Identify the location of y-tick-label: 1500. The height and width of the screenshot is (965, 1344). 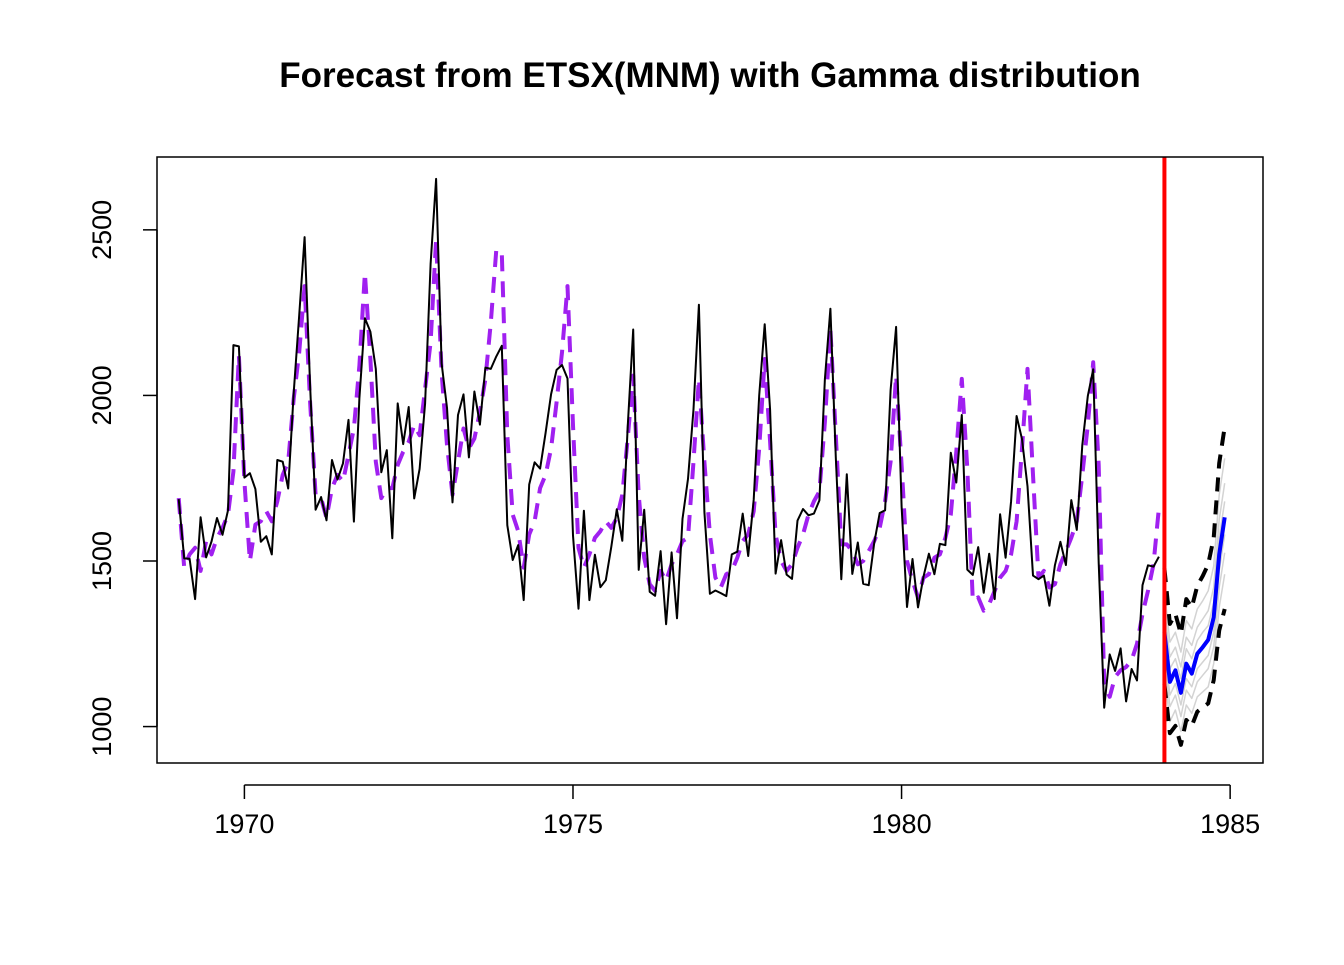
(102, 561).